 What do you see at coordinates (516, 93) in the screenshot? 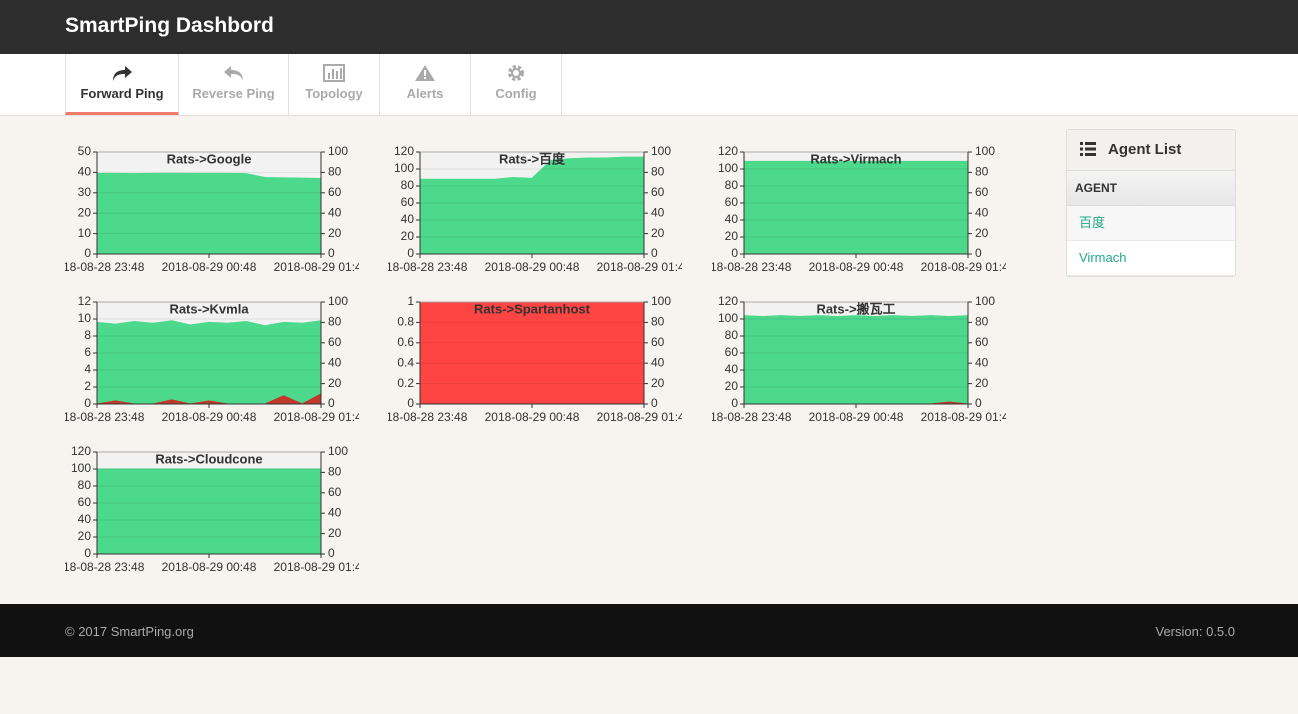
I see `tab-label: Config` at bounding box center [516, 93].